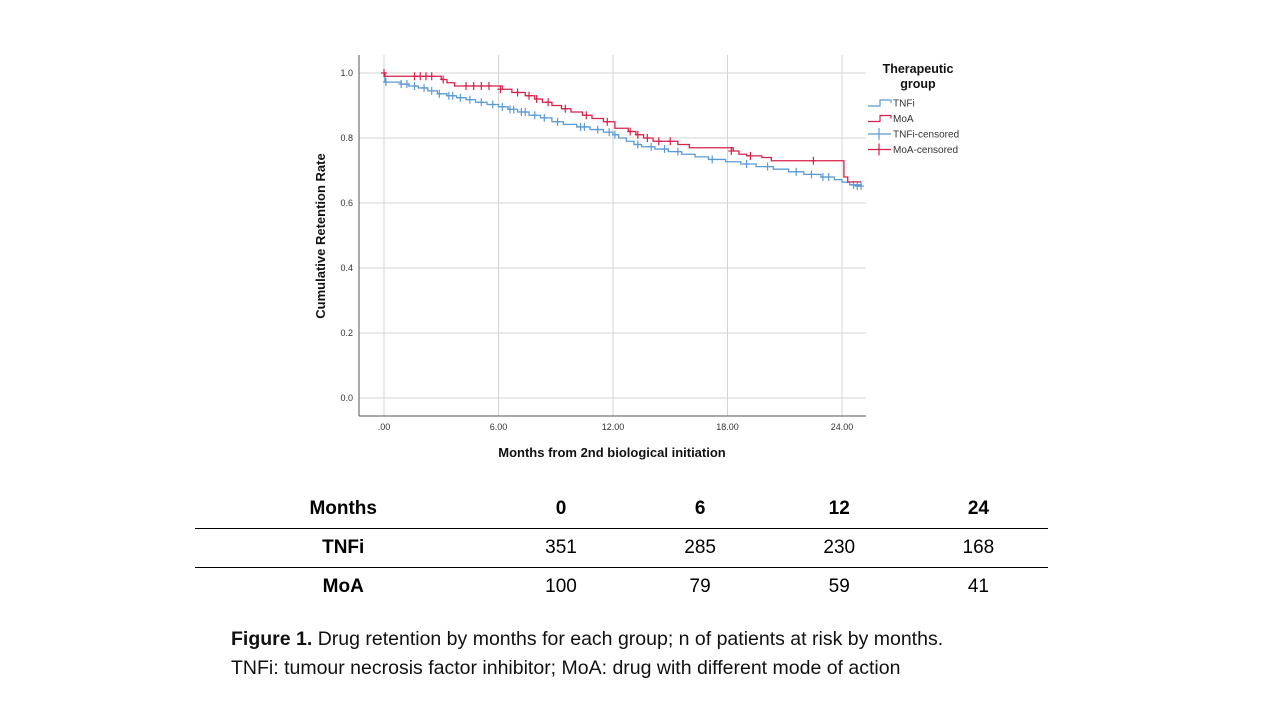 This screenshot has height=720, width=1280. I want to click on y-tick-label: 1.0, so click(346, 73).